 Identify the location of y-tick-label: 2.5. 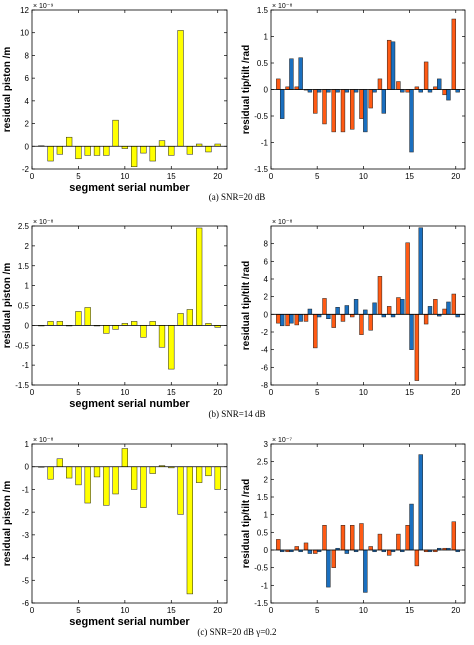
(263, 462).